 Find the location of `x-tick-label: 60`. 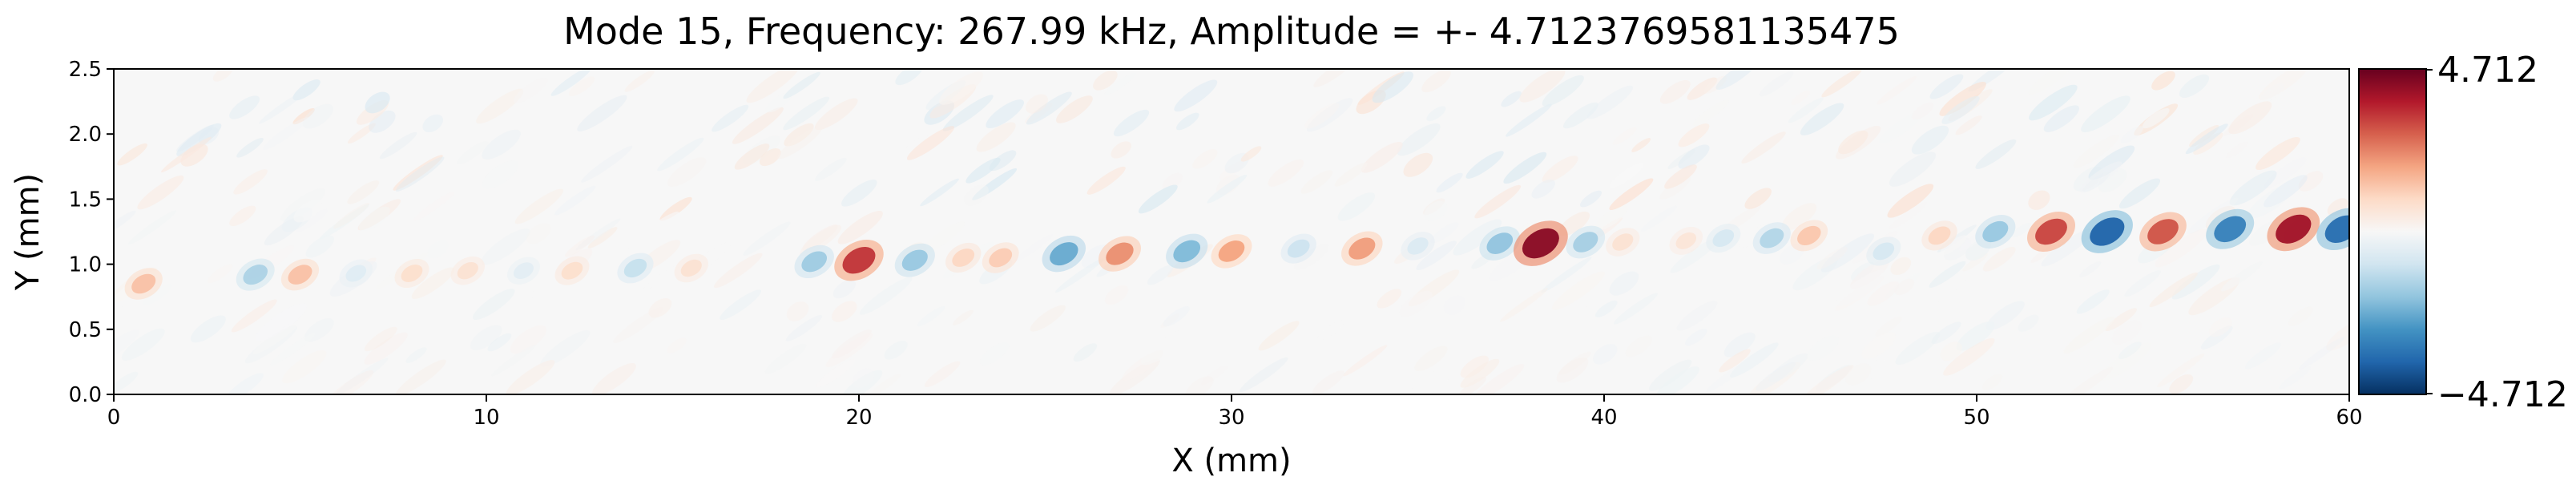

x-tick-label: 60 is located at coordinates (2349, 418).